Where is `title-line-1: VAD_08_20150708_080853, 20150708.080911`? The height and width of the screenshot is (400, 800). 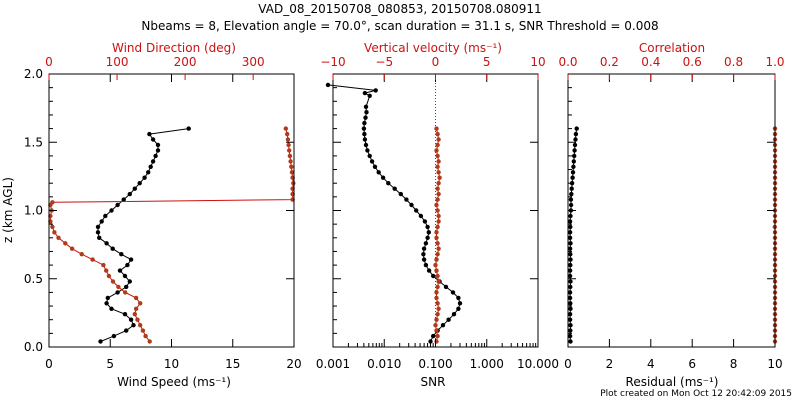
title-line-1: VAD_08_20150708_080853, 20150708.080911 is located at coordinates (399, 9).